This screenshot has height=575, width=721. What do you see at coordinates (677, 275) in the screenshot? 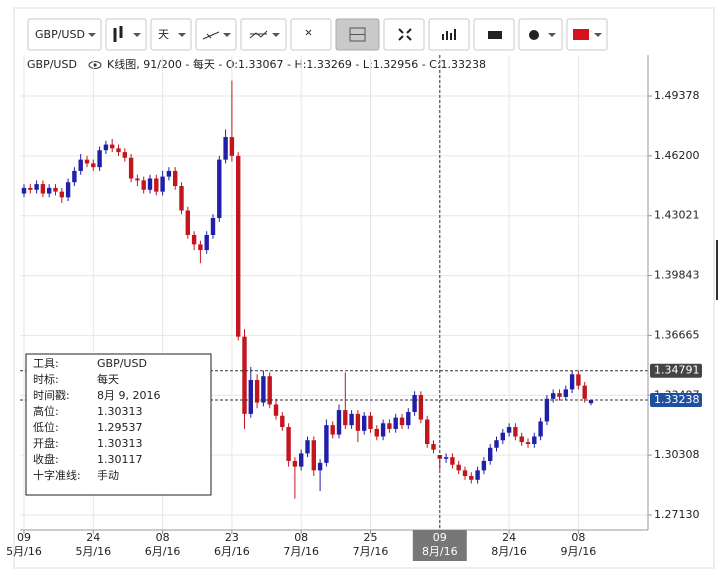
I see `y-tick-label: 1.39843` at bounding box center [677, 275].